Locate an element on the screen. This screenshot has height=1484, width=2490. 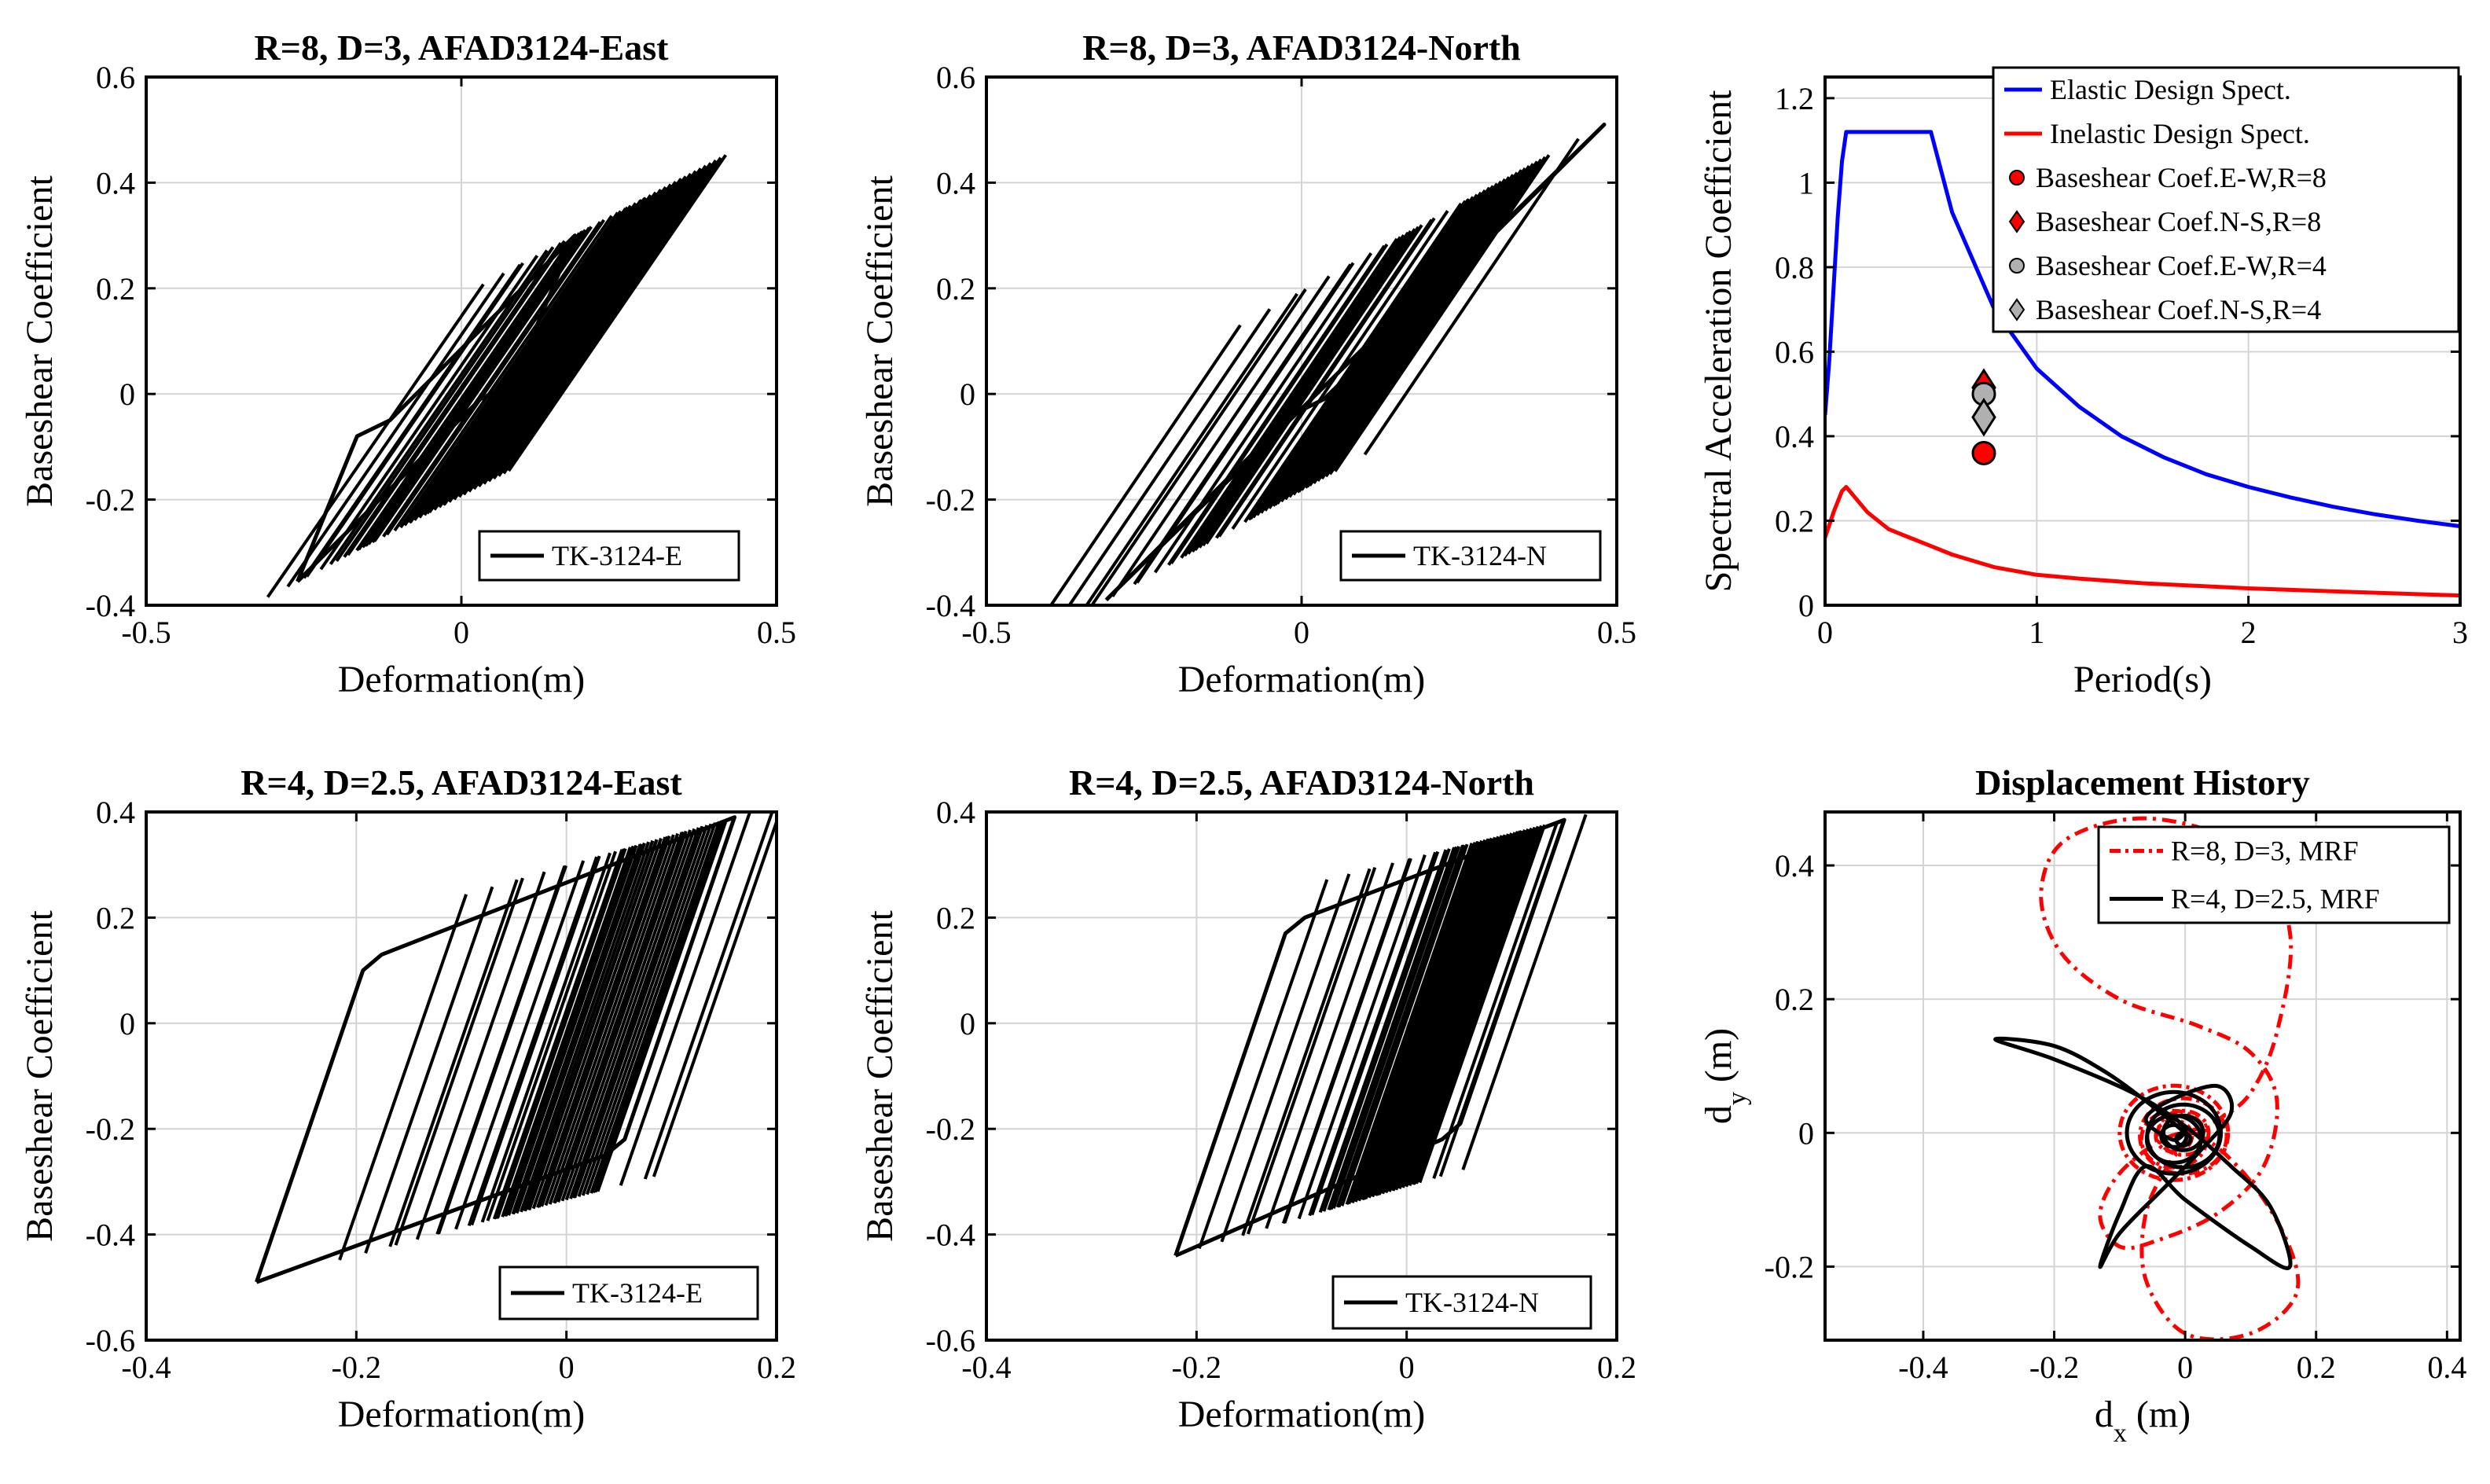
series-baseshear-coef-e-w-r-8-marker is located at coordinates (1983, 452).